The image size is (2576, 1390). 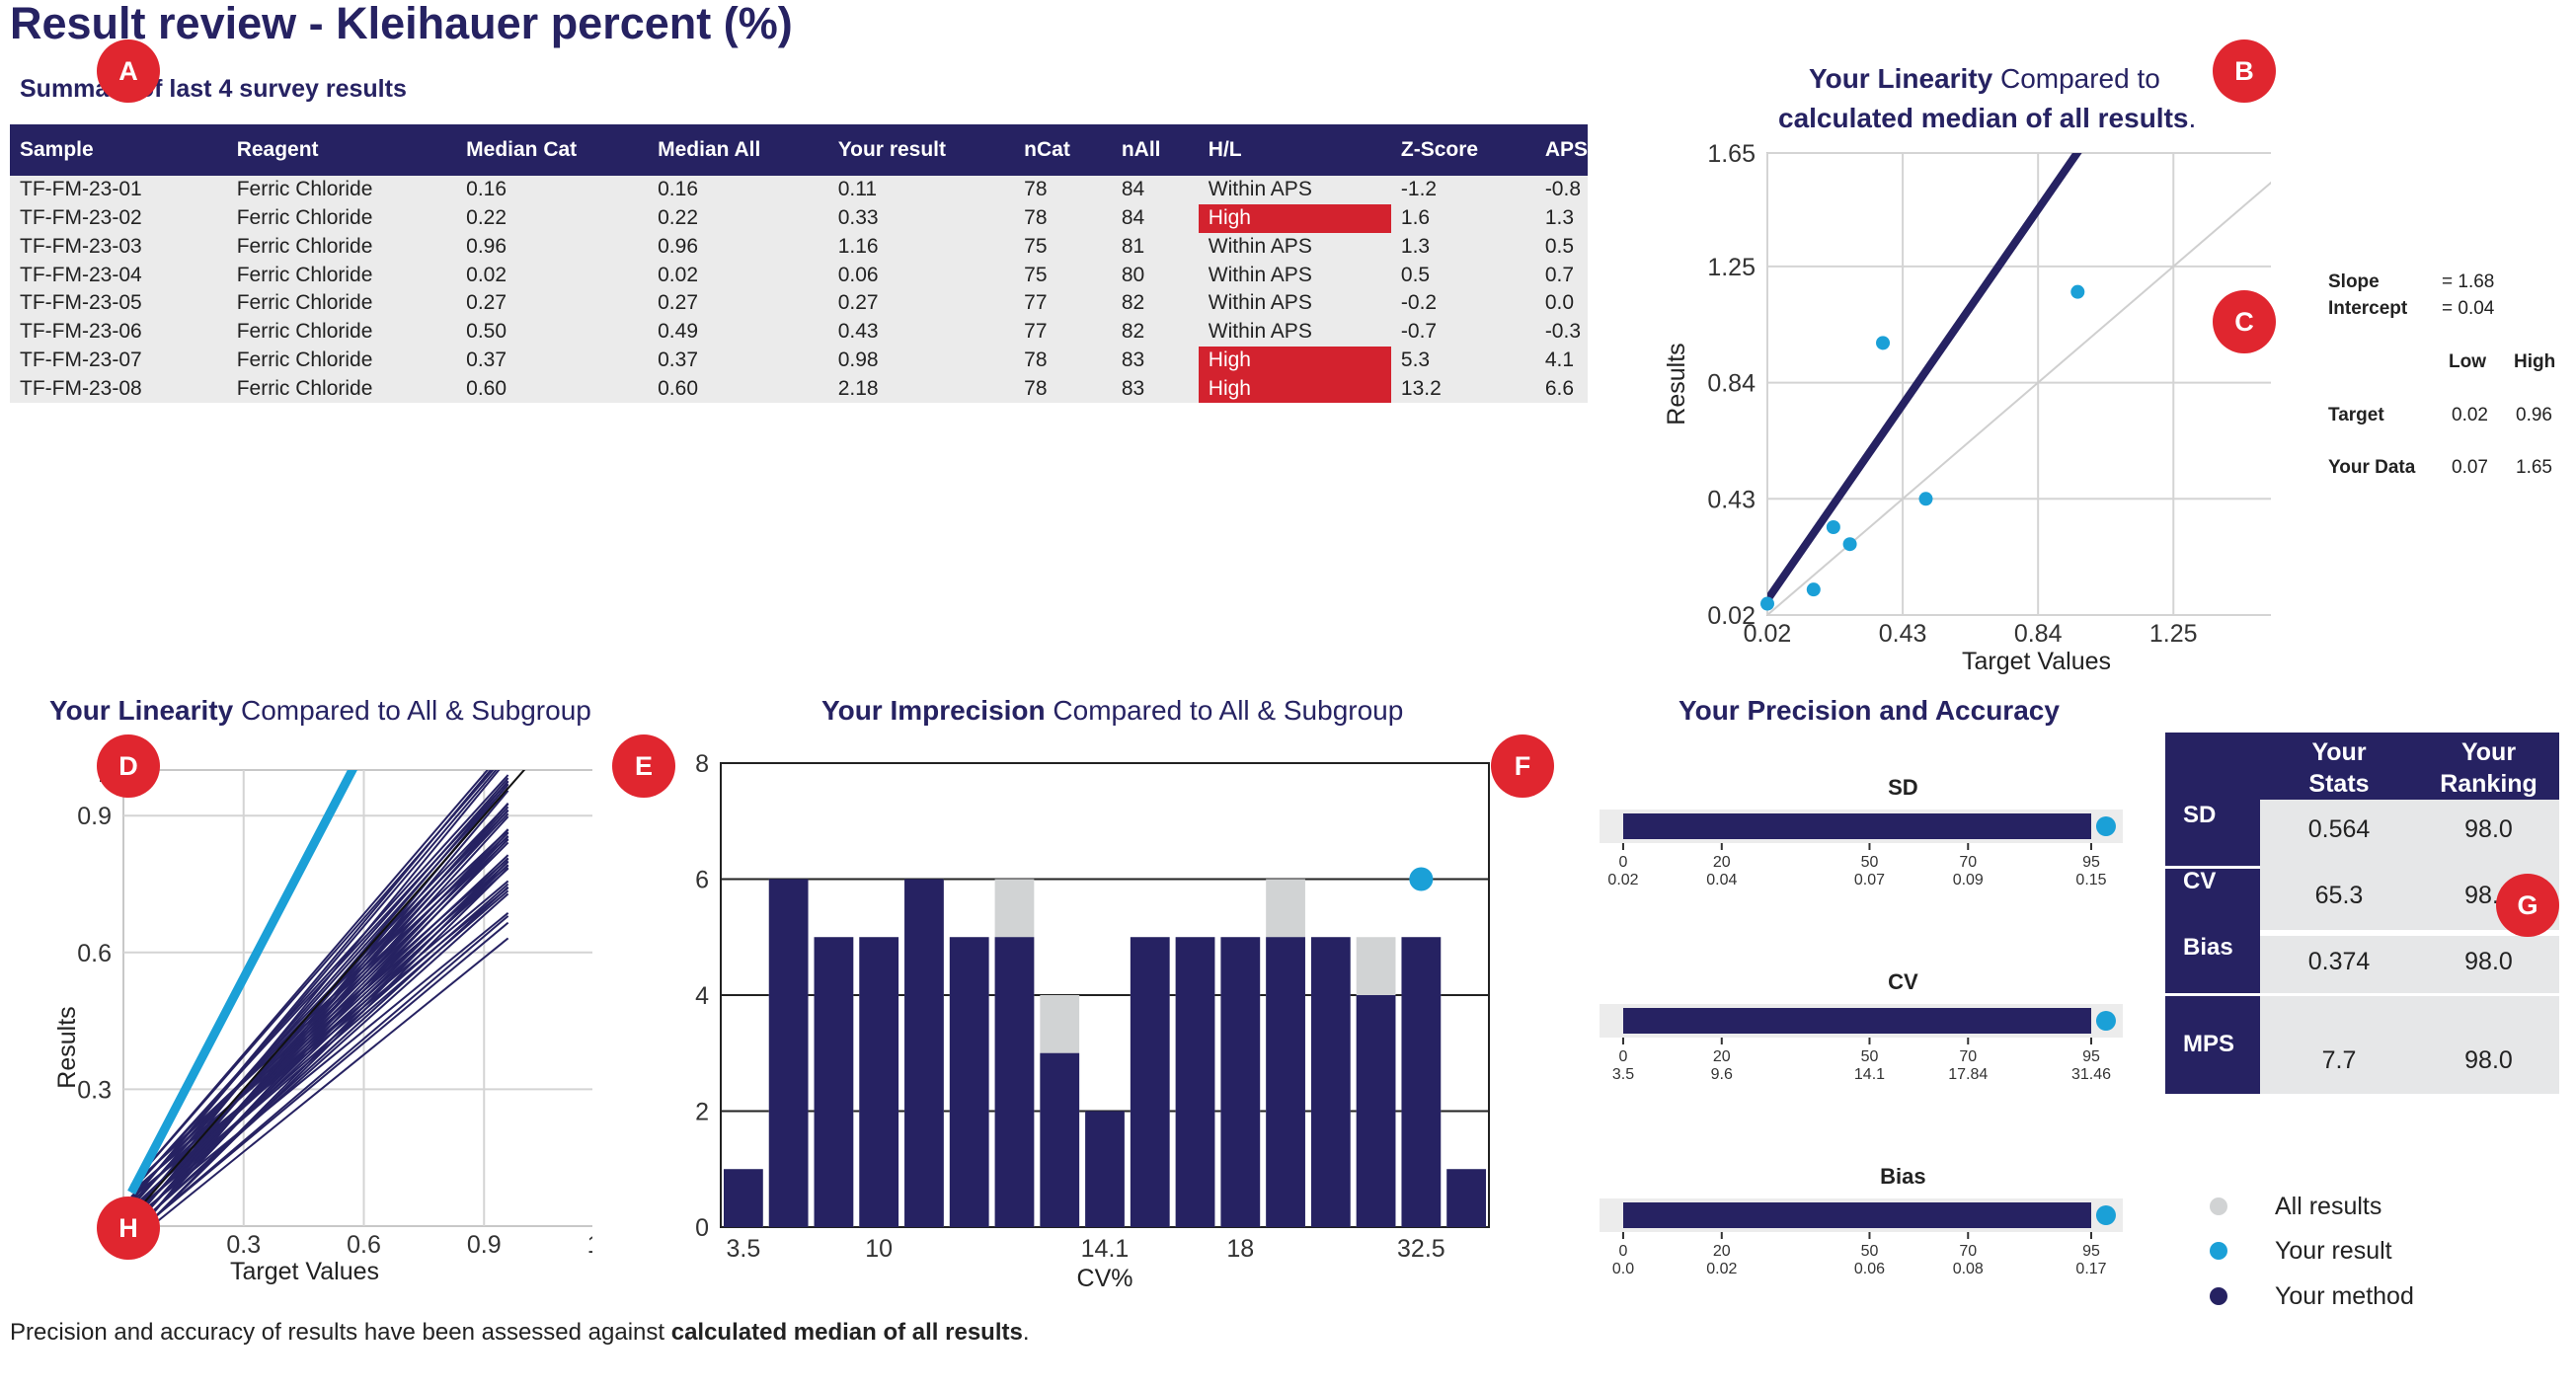 What do you see at coordinates (2470, 467) in the screenshot?
I see `your-data-low: 0.07` at bounding box center [2470, 467].